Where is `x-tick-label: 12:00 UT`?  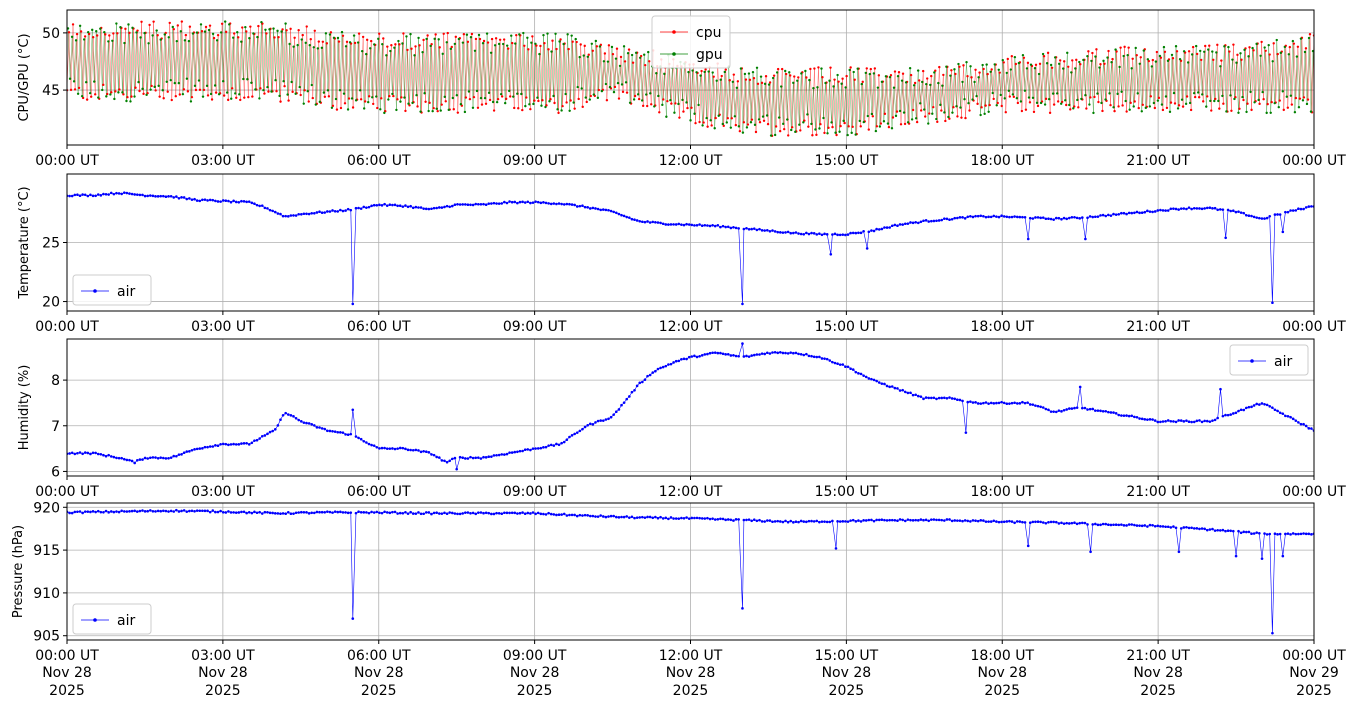
x-tick-label: 12:00 UT is located at coordinates (691, 327).